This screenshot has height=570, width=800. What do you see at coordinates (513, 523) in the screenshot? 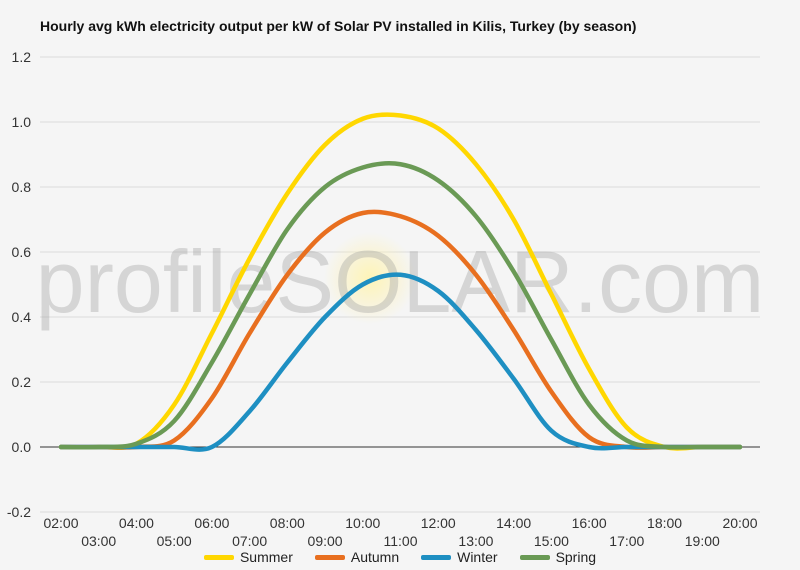
I see `x-tick-label: 14:00` at bounding box center [513, 523].